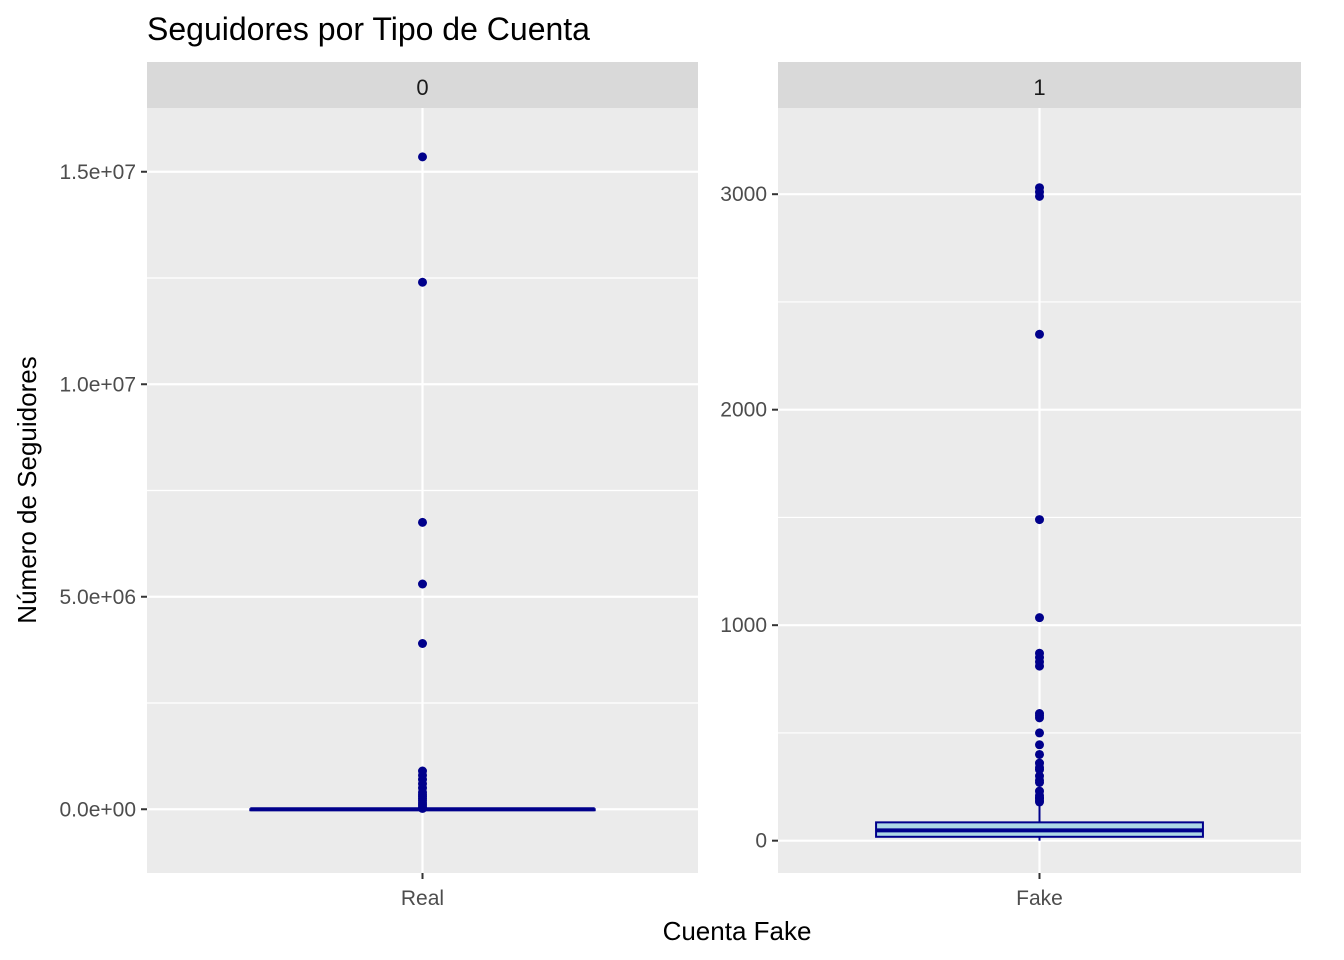 This screenshot has width=1344, height=960. What do you see at coordinates (368, 29) in the screenshot?
I see `chart-title: Seguidores por Tipo de Cuenta` at bounding box center [368, 29].